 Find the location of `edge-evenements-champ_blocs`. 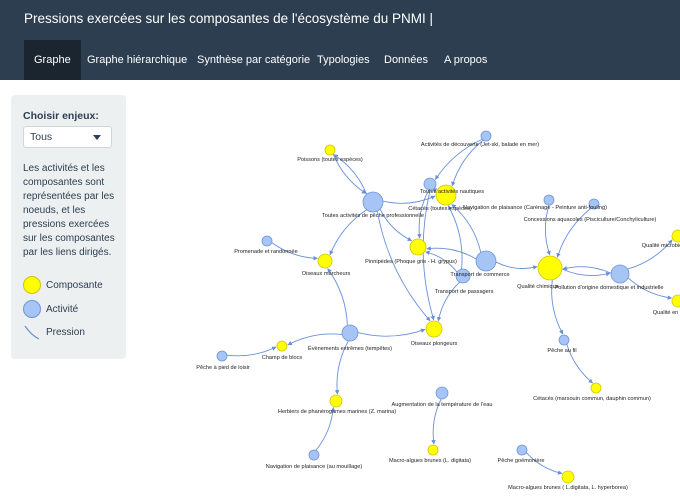

edge-evenements-champ_blocs is located at coordinates (315, 339).